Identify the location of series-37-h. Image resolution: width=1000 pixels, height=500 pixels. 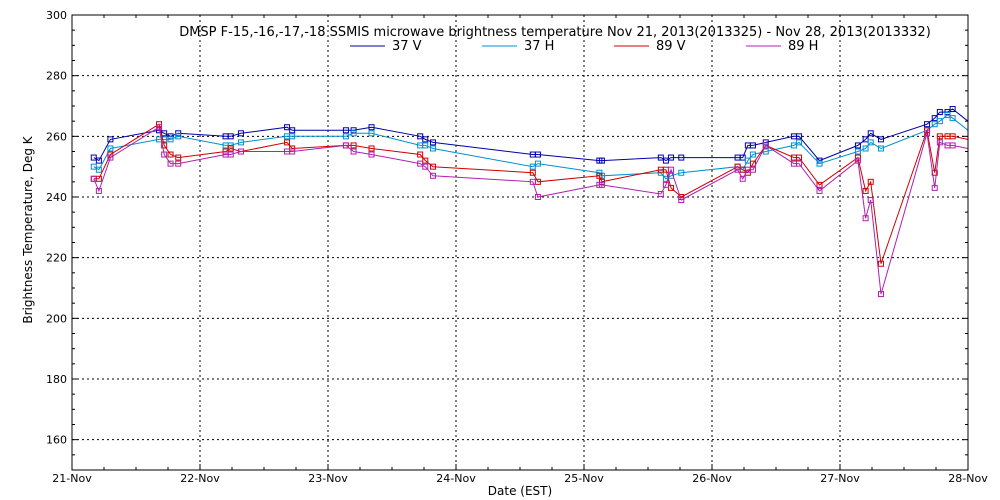
(529, 147).